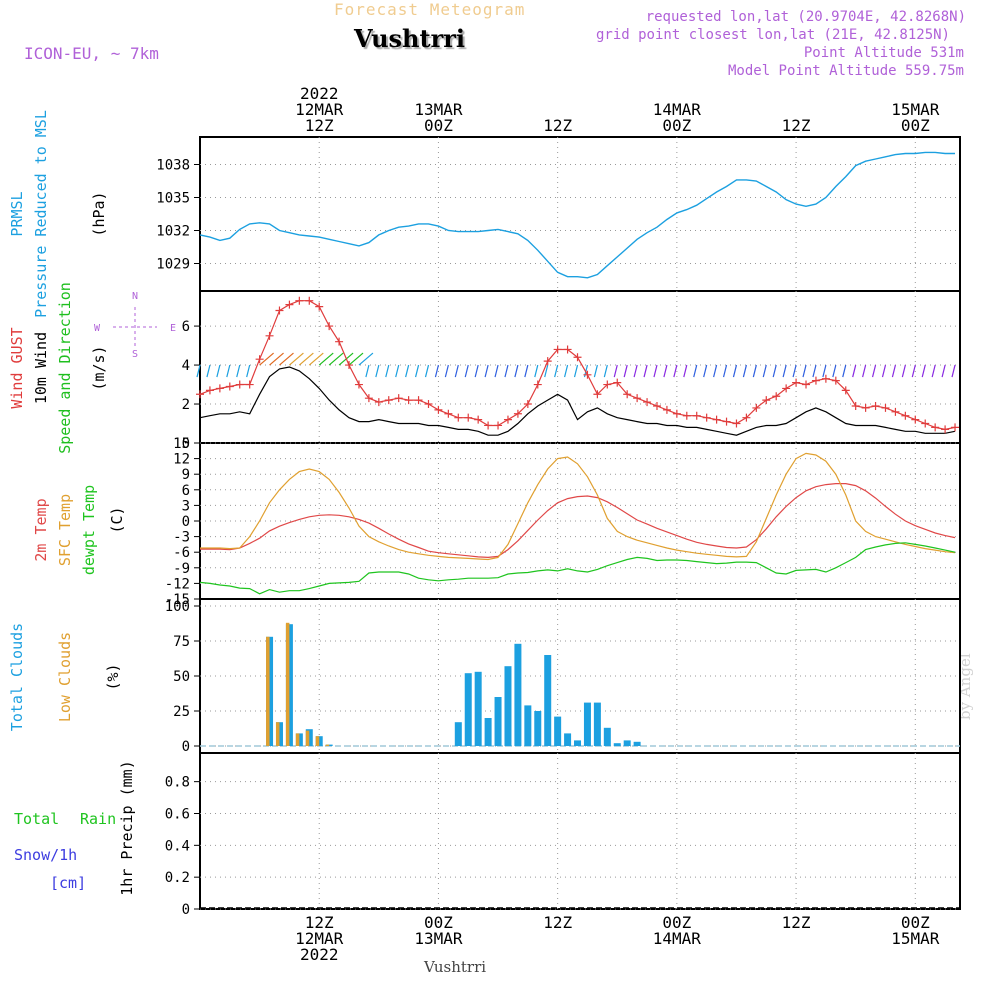 The image size is (1000, 1000). I want to click on top-time-label: 12MAR, so click(319, 109).